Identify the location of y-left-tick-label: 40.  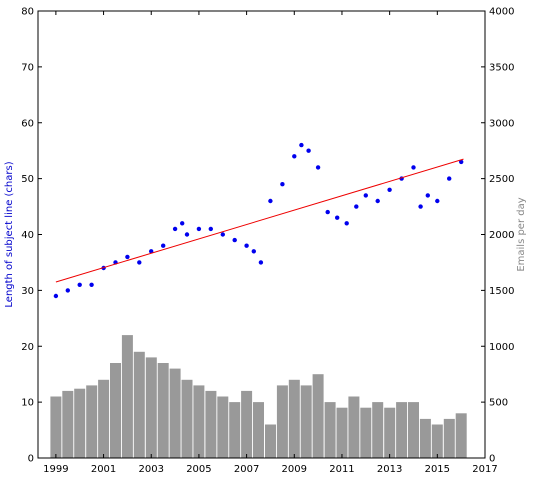
(27, 235).